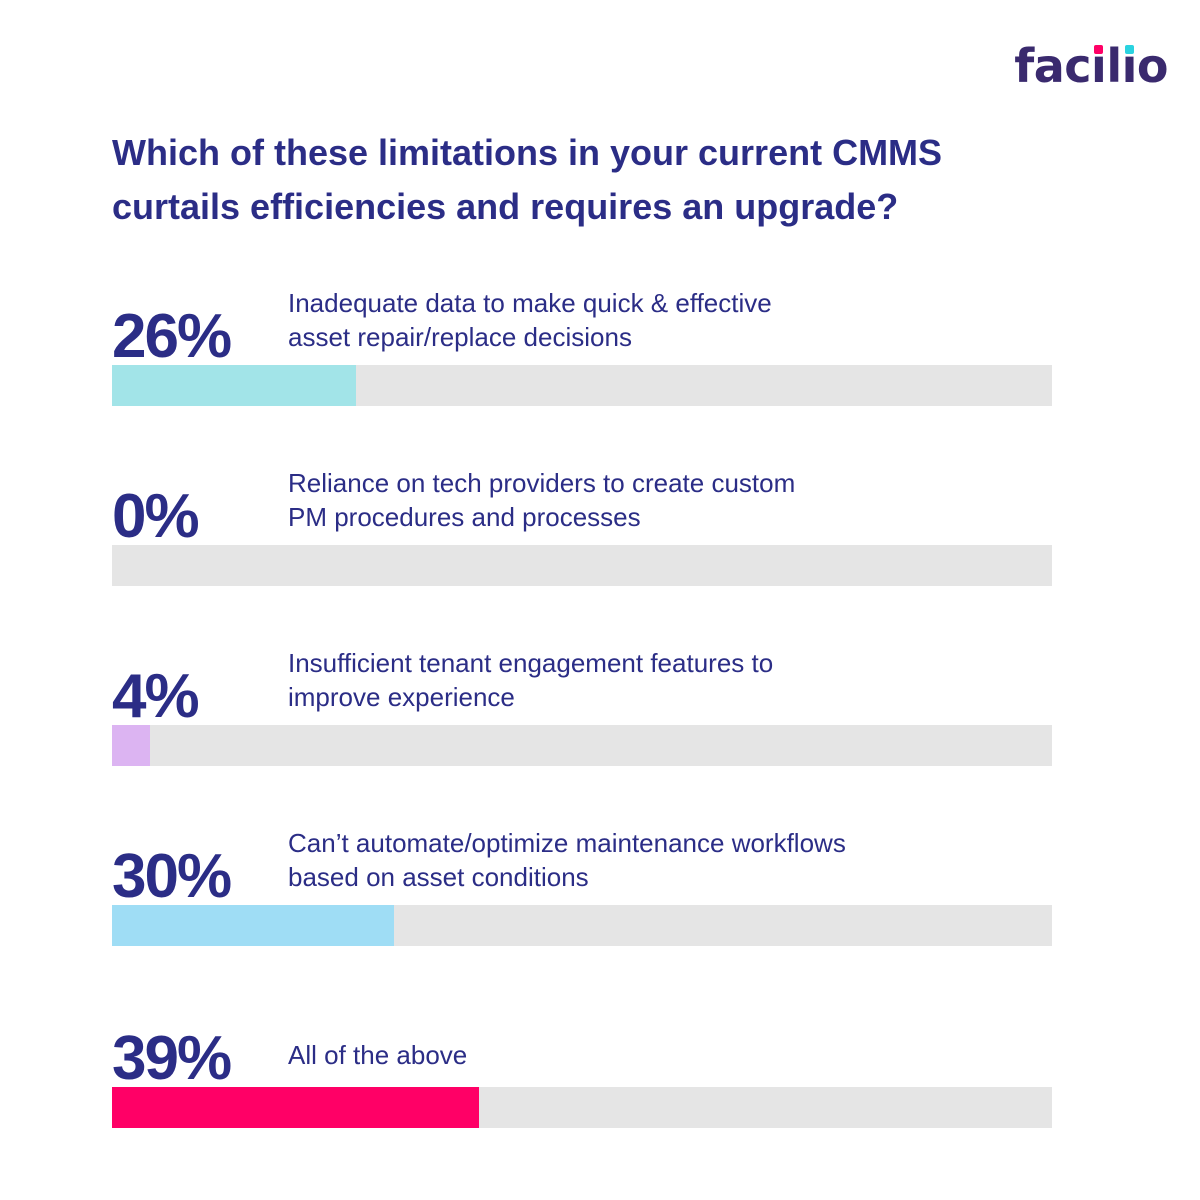  Describe the element at coordinates (172, 1058) in the screenshot. I see `bar-value-label: 39%` at that location.